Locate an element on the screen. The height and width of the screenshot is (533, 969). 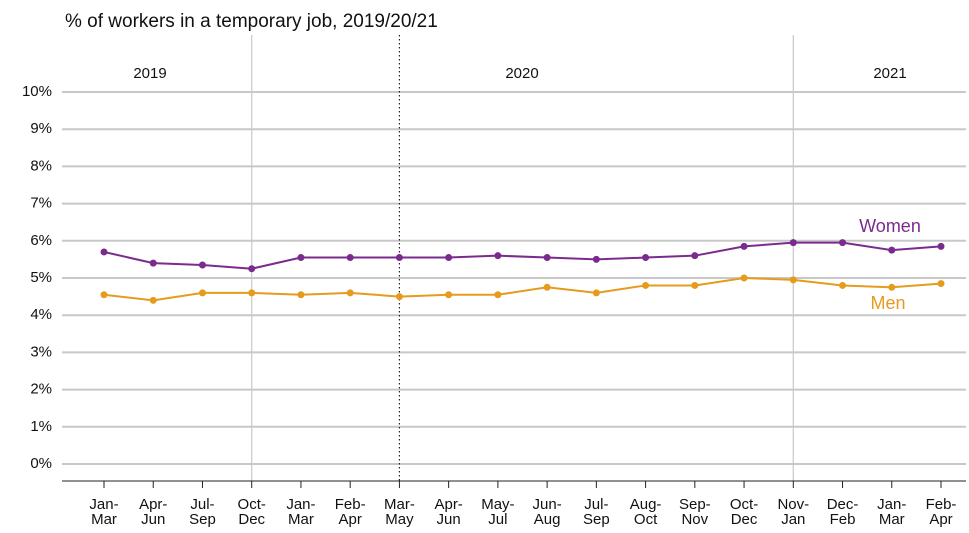
x-tick-label: Jun-Aug is located at coordinates (547, 512).